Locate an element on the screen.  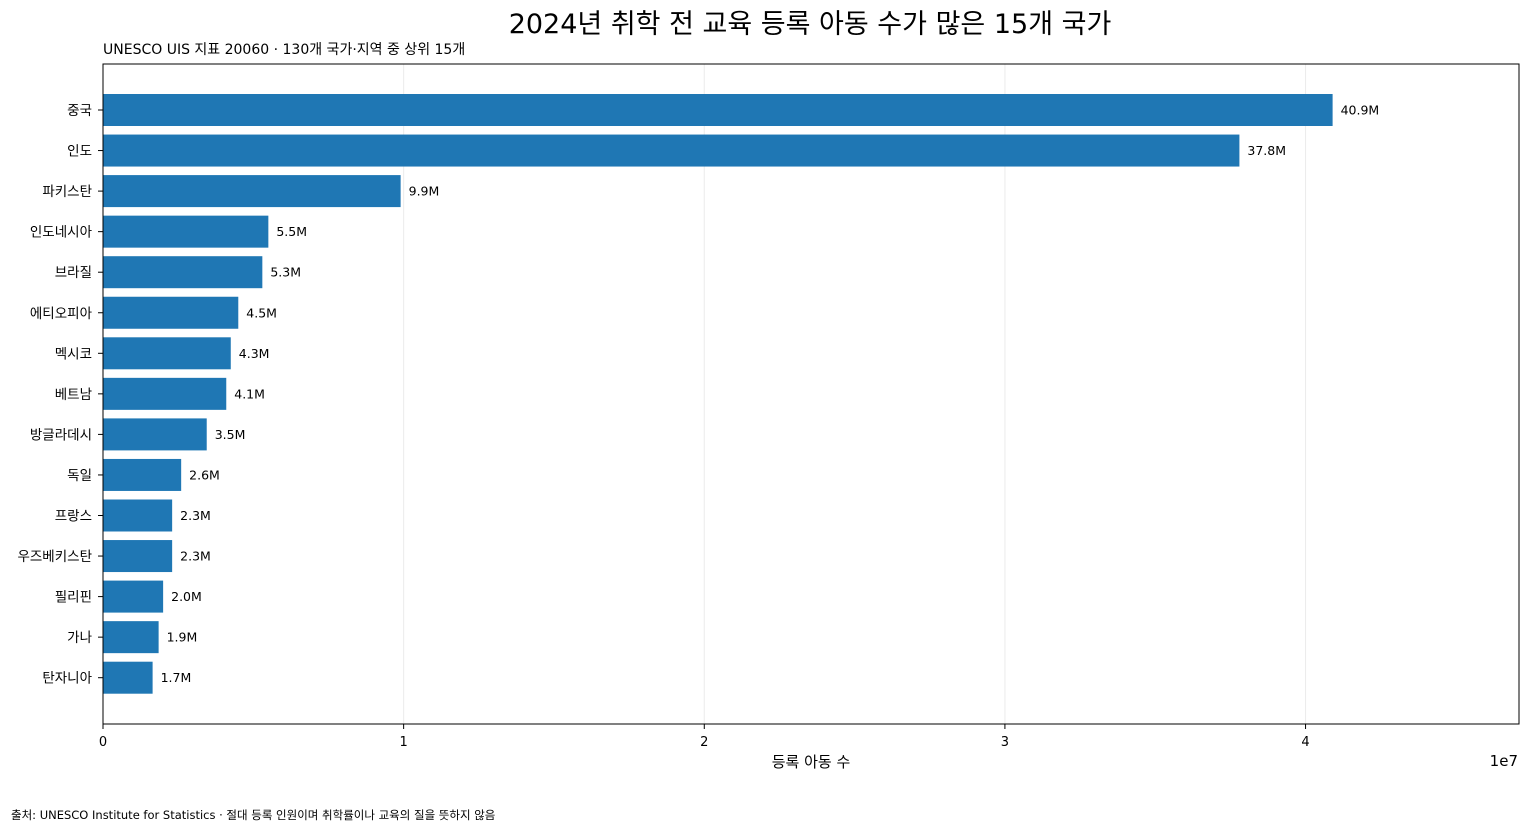
x-axis-scale-label: 1e7 is located at coordinates (1504, 761).